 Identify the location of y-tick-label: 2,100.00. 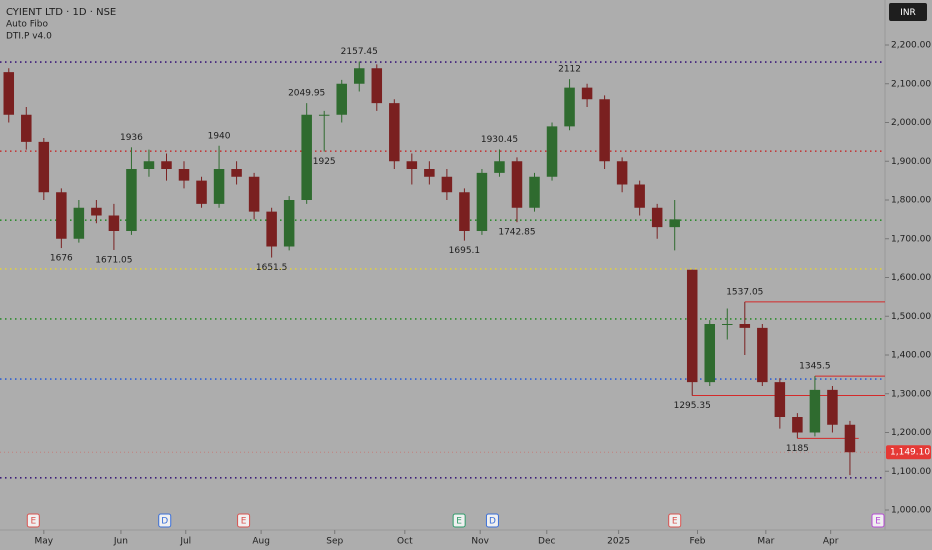
(911, 84).